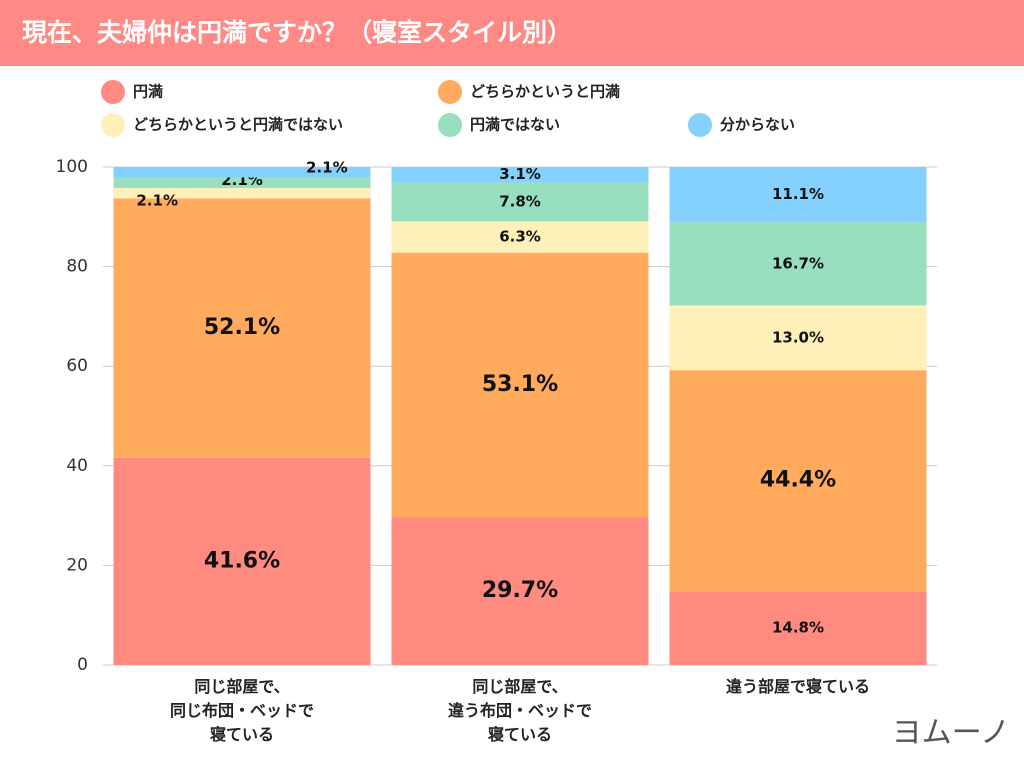 This screenshot has height=768, width=1024. I want to click on data-label: 14.8%, so click(798, 628).